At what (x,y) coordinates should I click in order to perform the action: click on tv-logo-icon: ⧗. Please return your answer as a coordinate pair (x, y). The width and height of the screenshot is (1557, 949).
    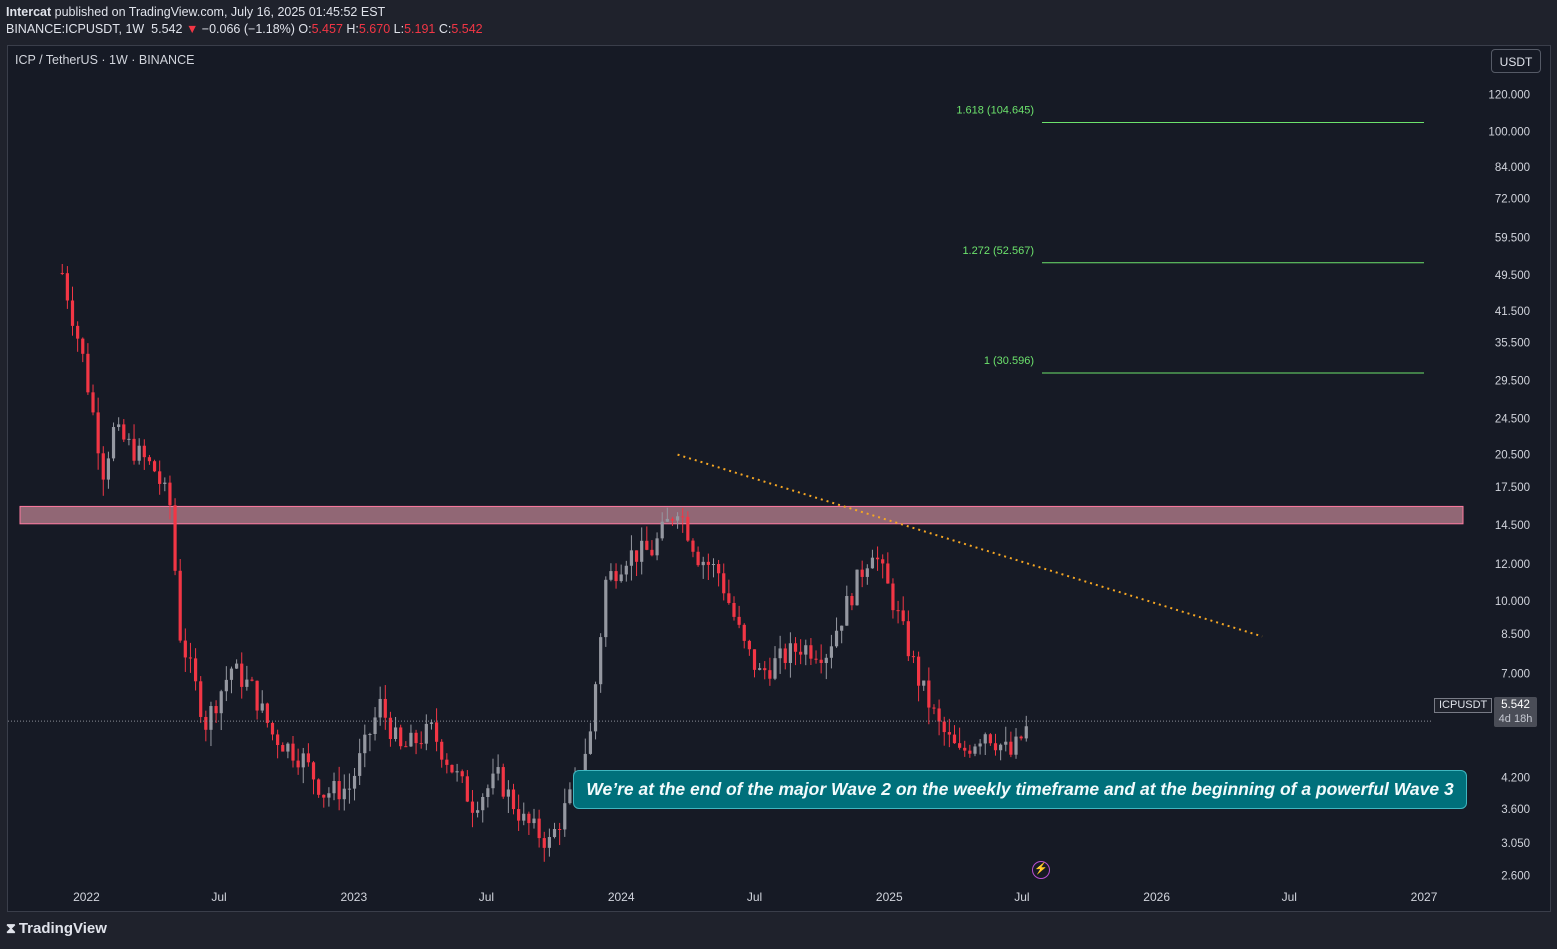
    Looking at the image, I should click on (11, 928).